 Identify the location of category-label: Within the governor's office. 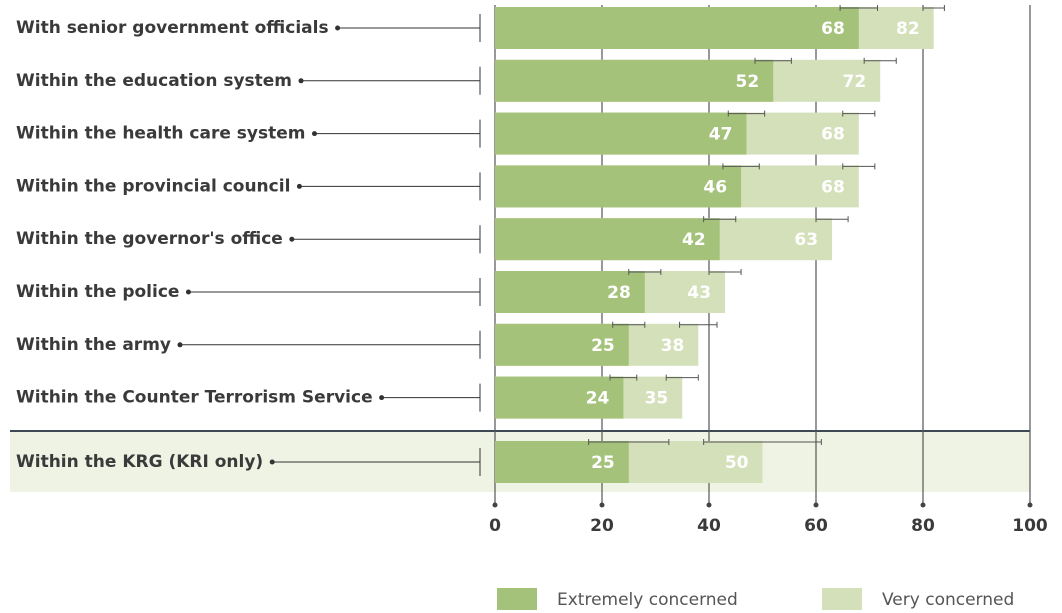
(149, 239).